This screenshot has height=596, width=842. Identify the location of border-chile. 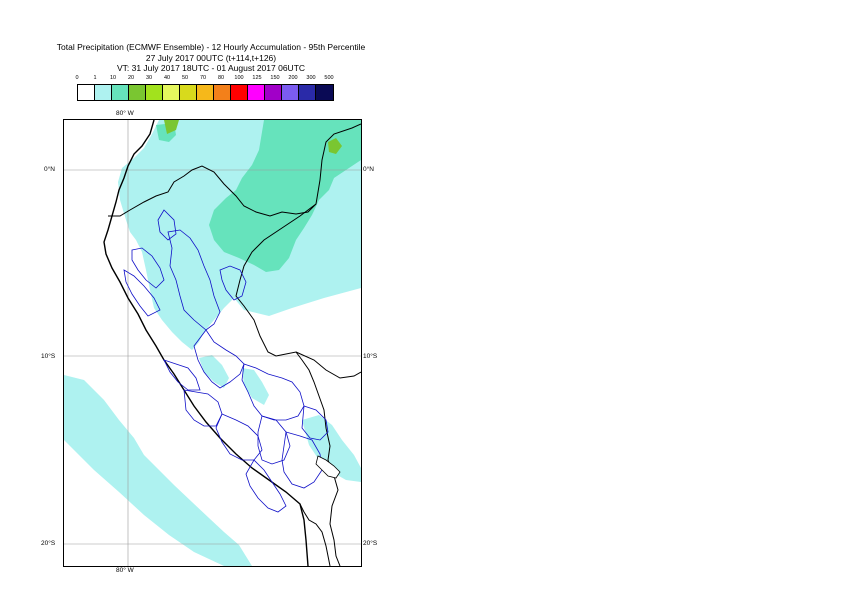
(315, 534).